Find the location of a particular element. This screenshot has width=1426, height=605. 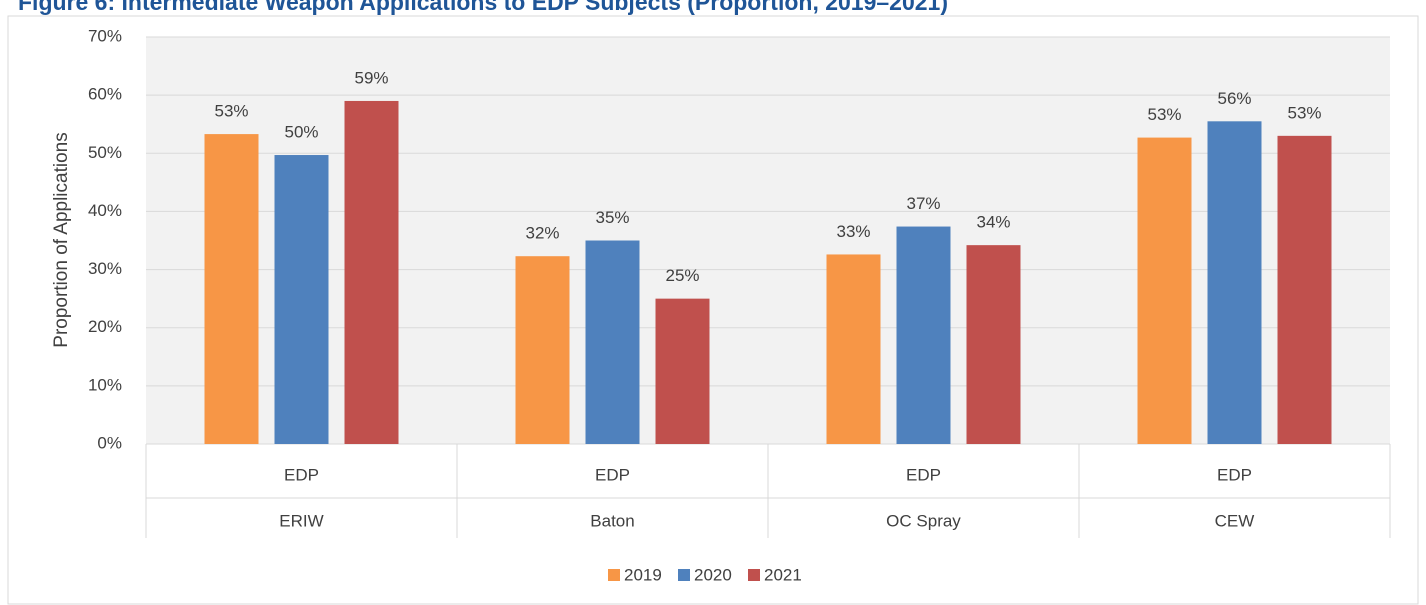

y-tick-label: 30% is located at coordinates (105, 268).